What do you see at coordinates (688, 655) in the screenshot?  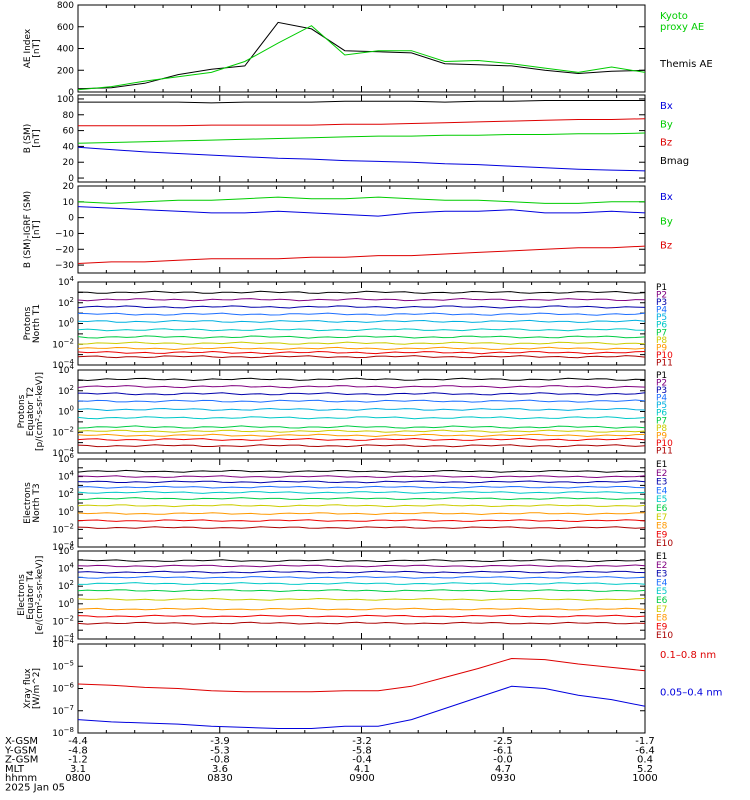 I see `legend-label: 0.1–0.8 nm` at bounding box center [688, 655].